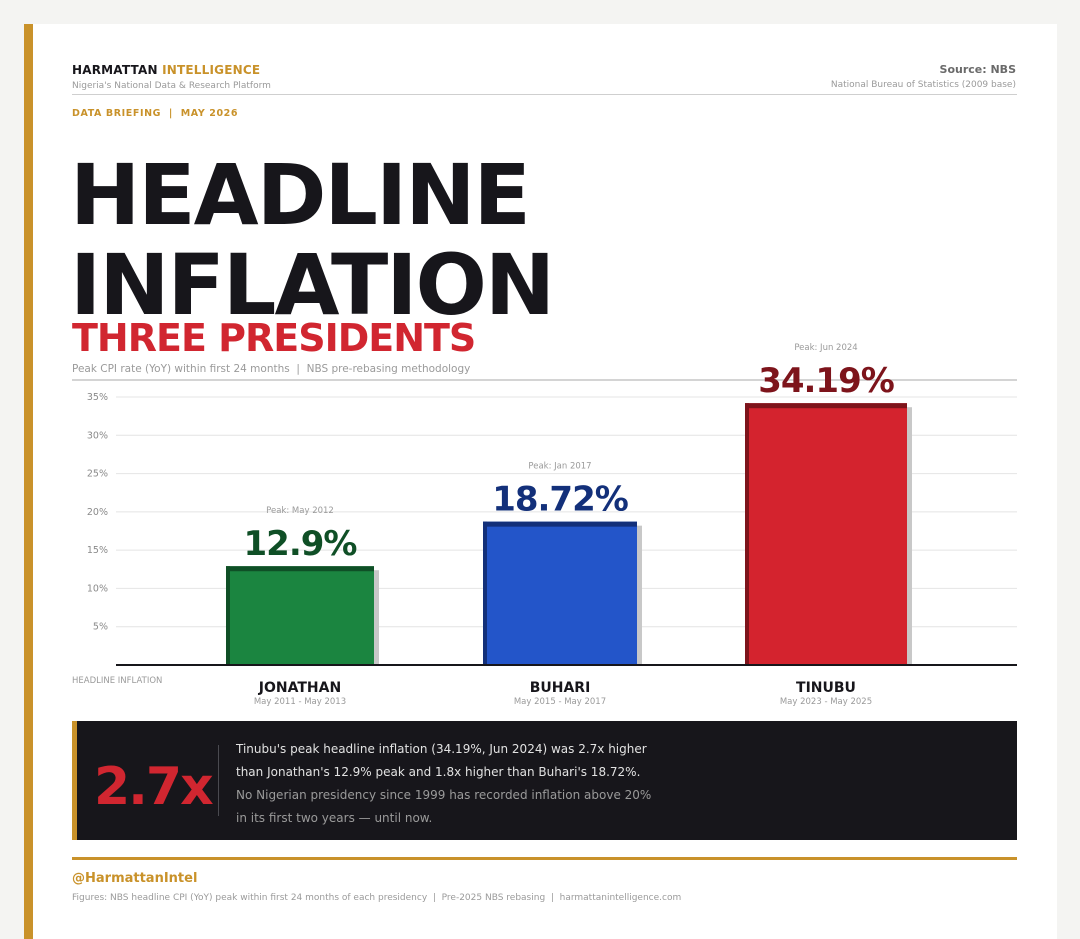 Image resolution: width=1080 pixels, height=939 pixels. I want to click on value-label: 12.9%, so click(300, 544).